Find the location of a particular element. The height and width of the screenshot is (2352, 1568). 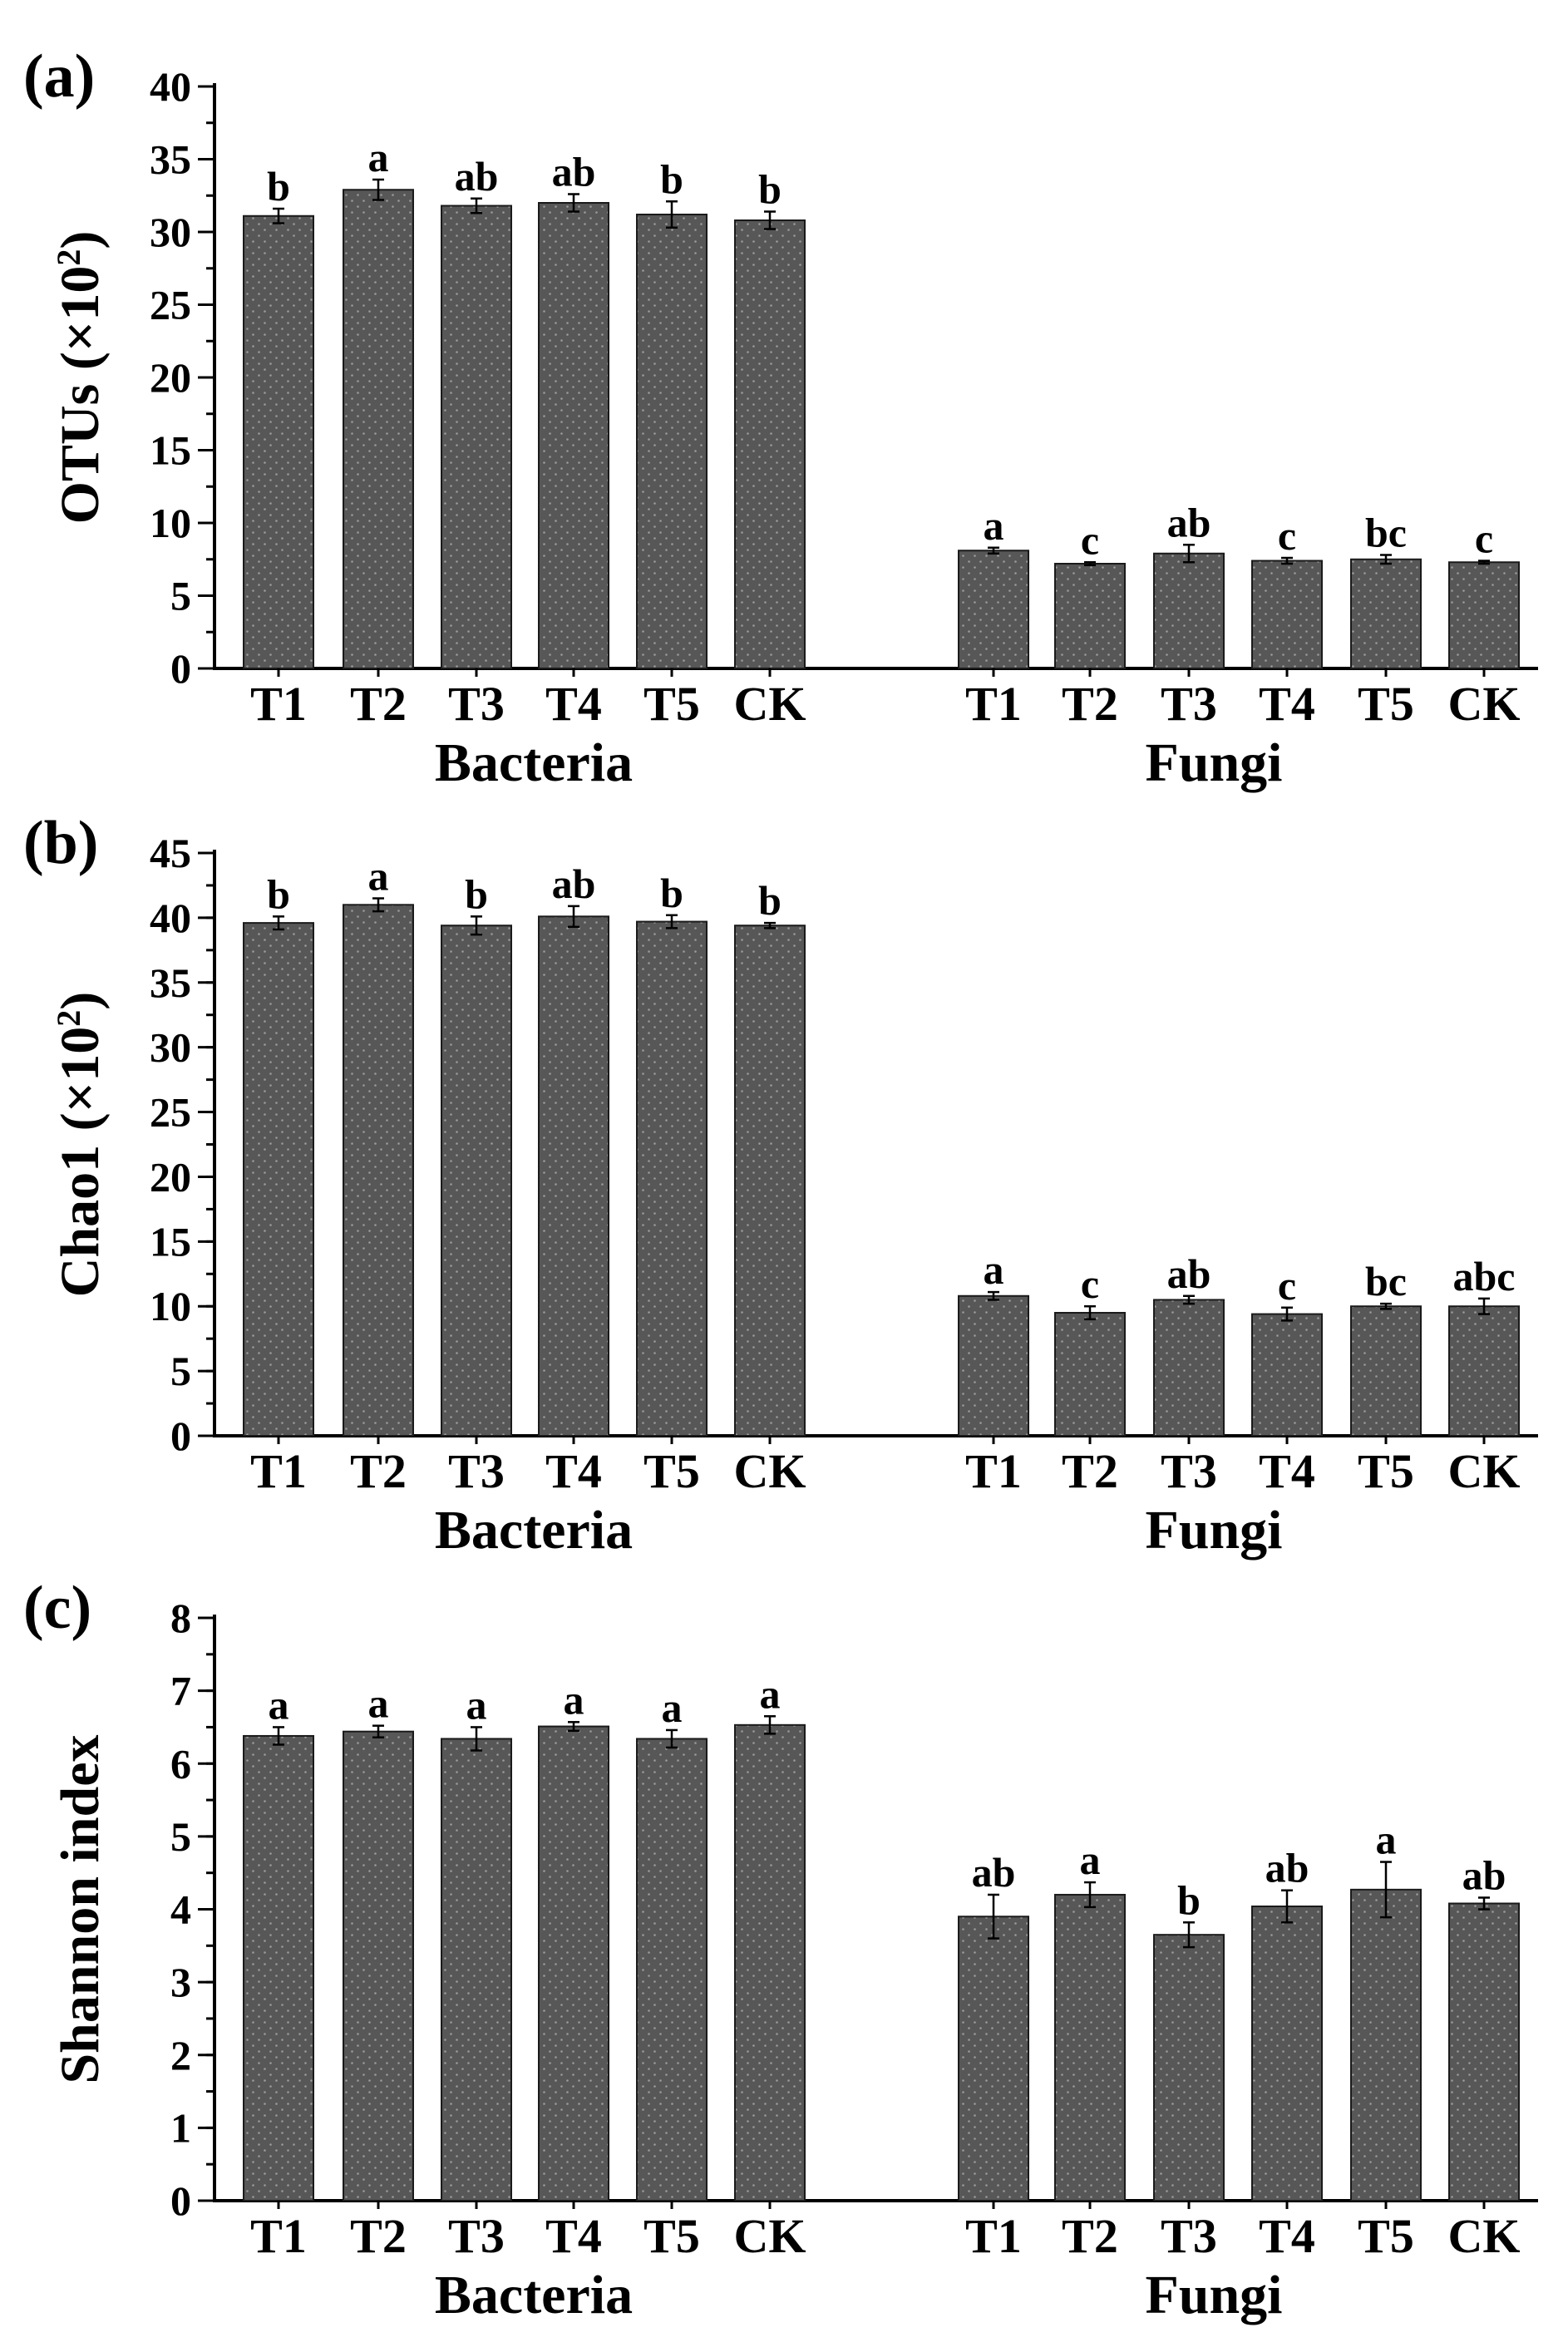

bar-fungi-t5 is located at coordinates (1386, 613).